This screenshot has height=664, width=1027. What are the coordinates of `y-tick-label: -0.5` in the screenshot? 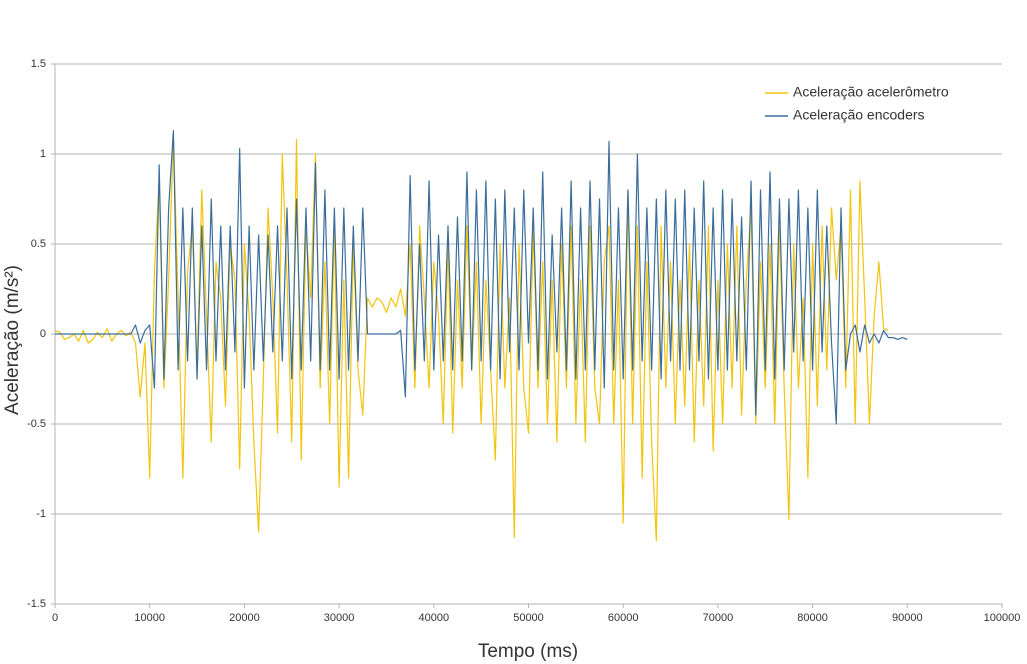 It's located at (36, 424).